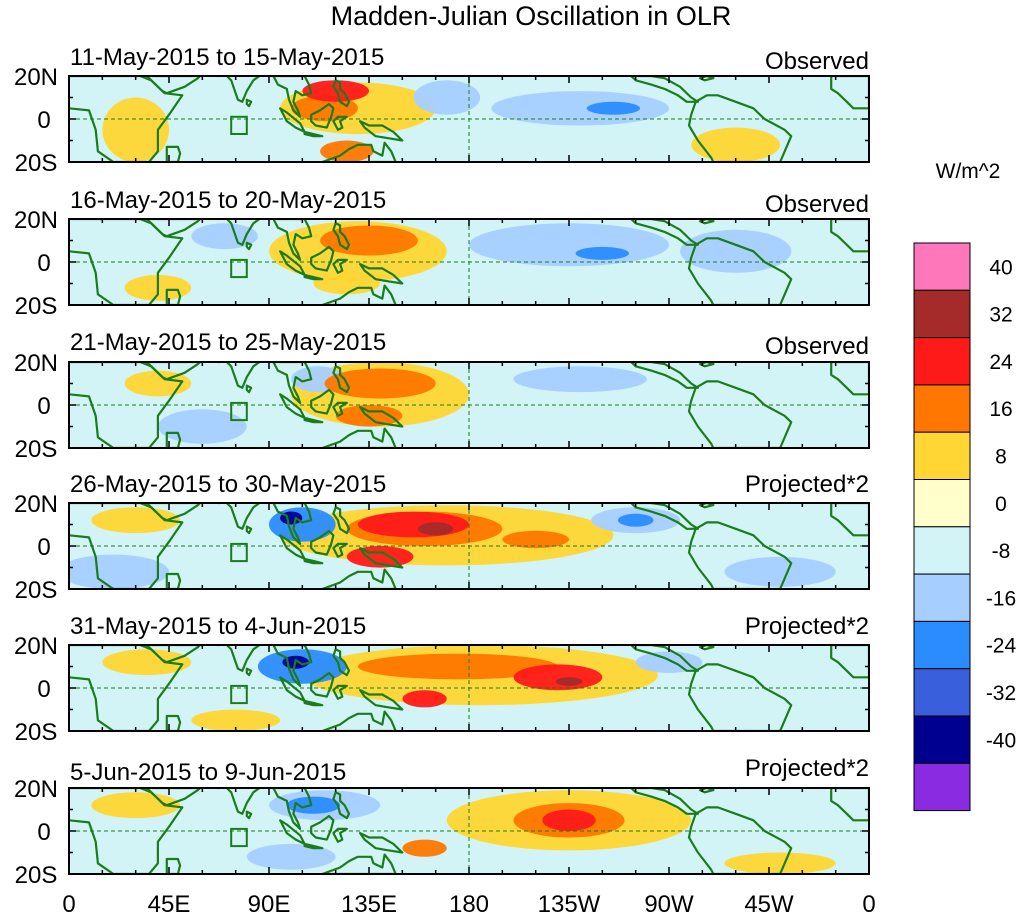  What do you see at coordinates (1001, 504) in the screenshot?
I see `colorbar-label: 0` at bounding box center [1001, 504].